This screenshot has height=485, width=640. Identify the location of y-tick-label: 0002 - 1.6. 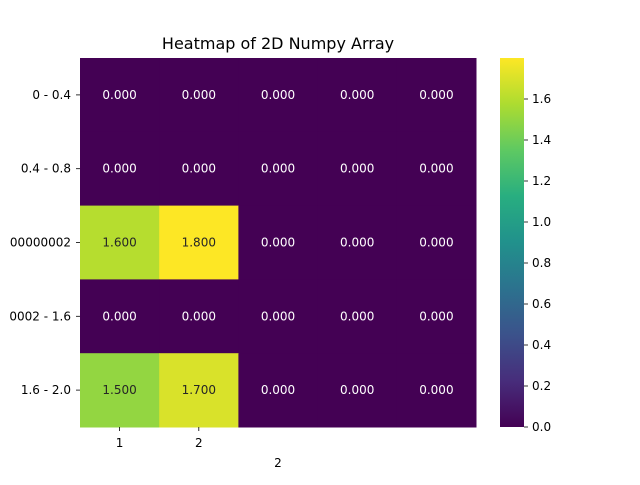
(40, 316).